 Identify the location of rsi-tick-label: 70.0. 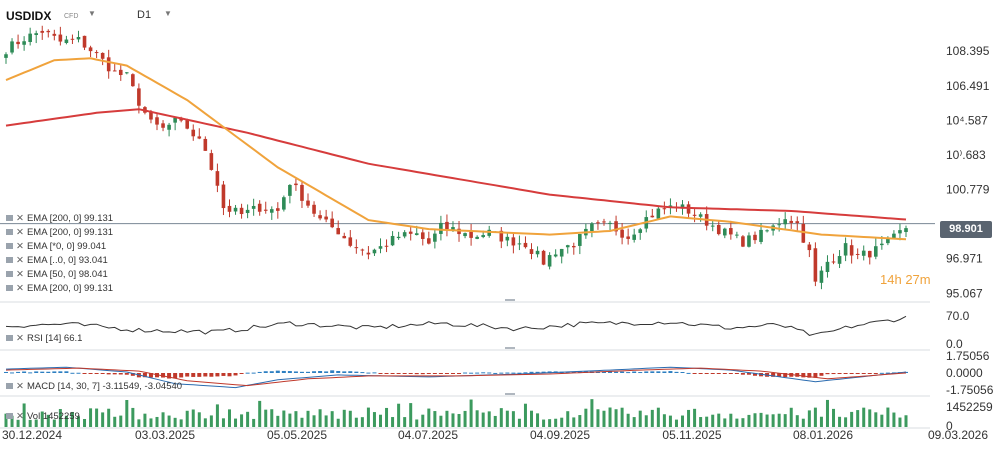
(958, 316).